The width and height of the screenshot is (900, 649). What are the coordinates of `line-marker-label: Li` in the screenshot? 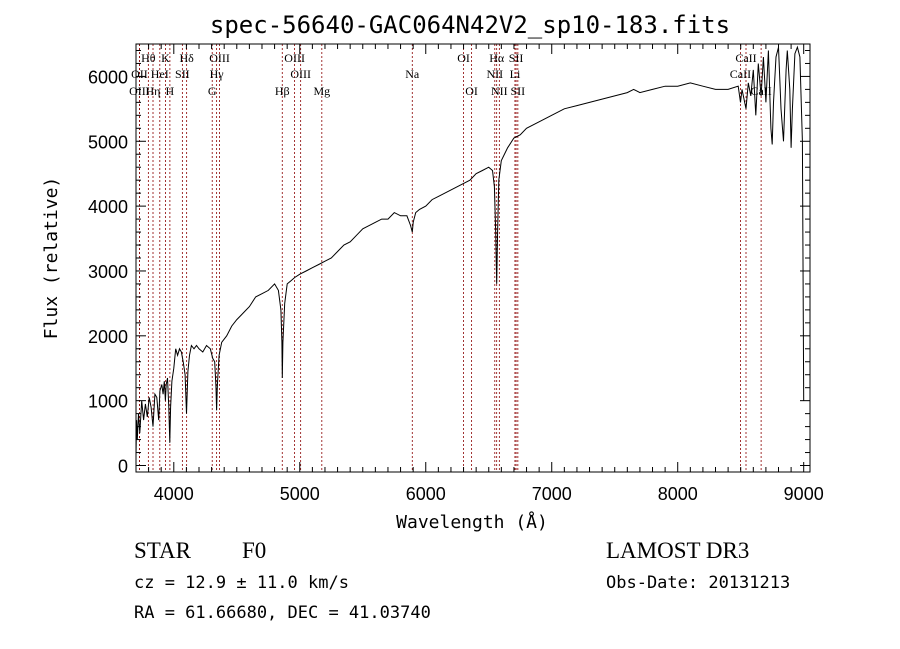 It's located at (515, 74).